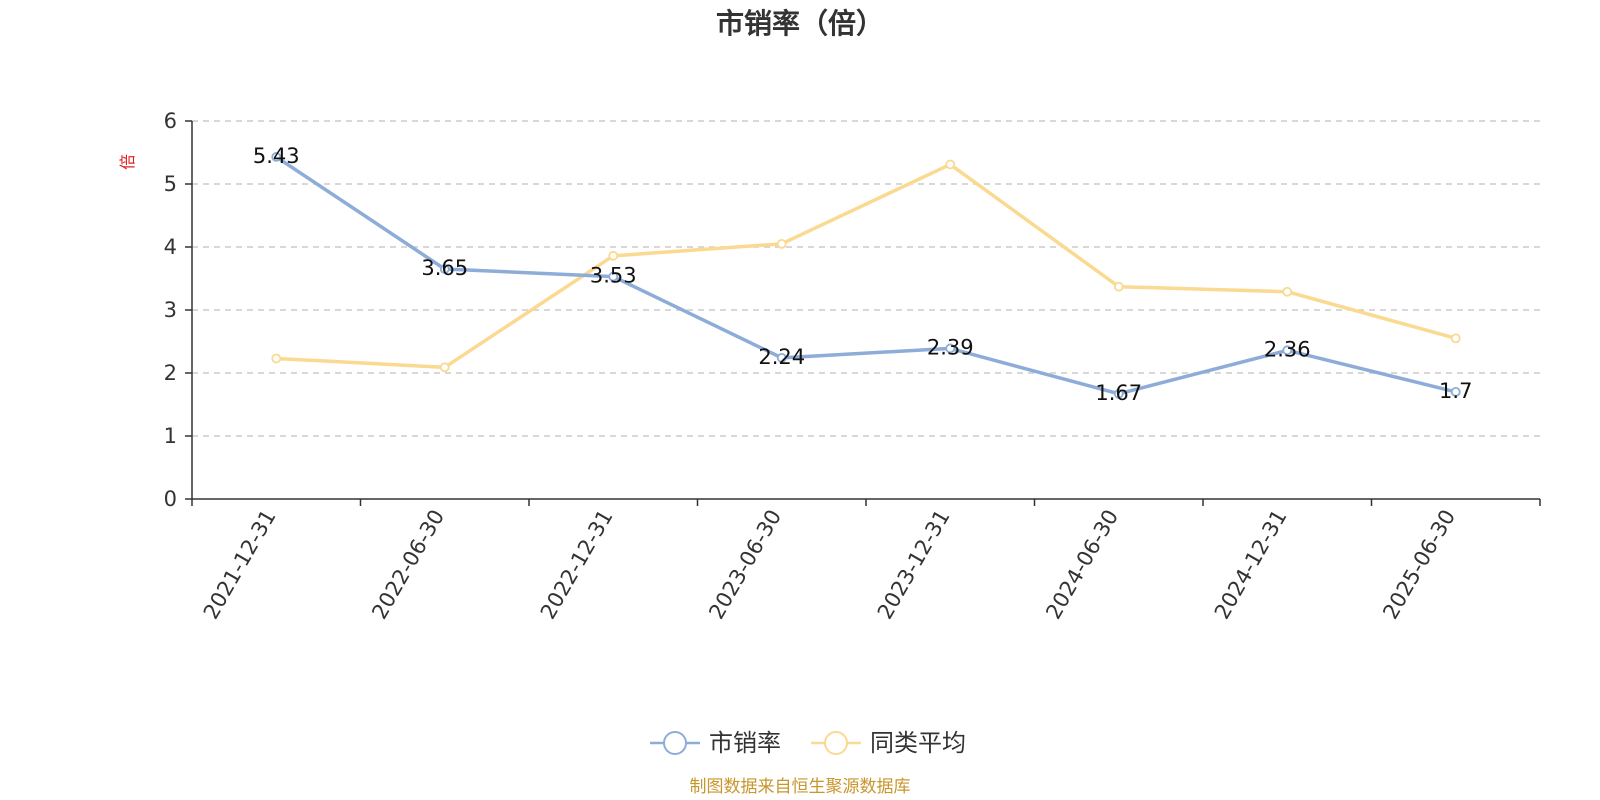 This screenshot has height=800, width=1600. I want to click on data-label: 5.43, so click(276, 156).